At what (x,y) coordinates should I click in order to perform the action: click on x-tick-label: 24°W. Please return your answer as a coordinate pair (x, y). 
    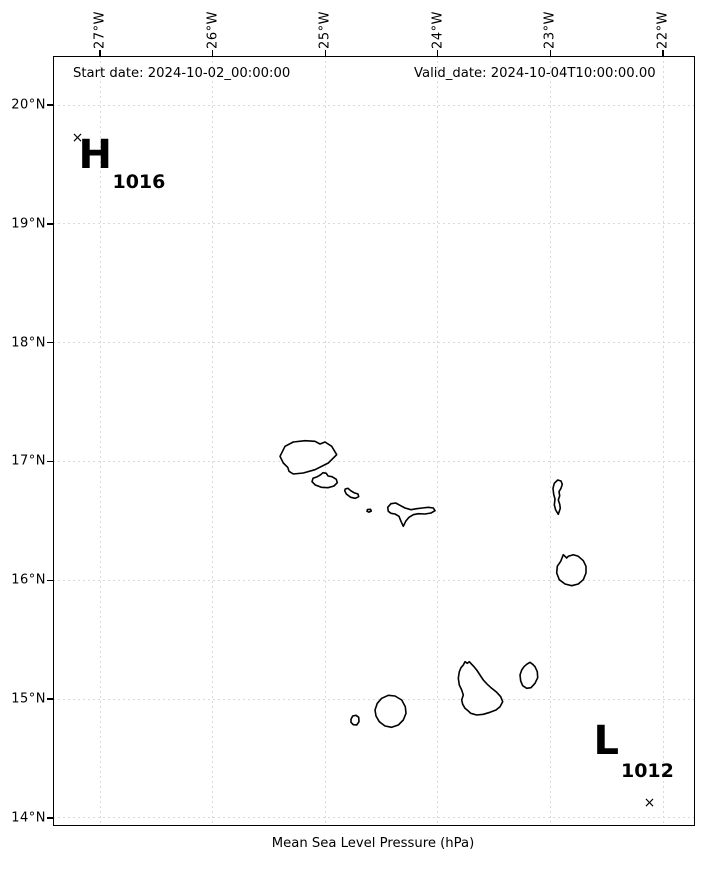
    Looking at the image, I should click on (438, 30).